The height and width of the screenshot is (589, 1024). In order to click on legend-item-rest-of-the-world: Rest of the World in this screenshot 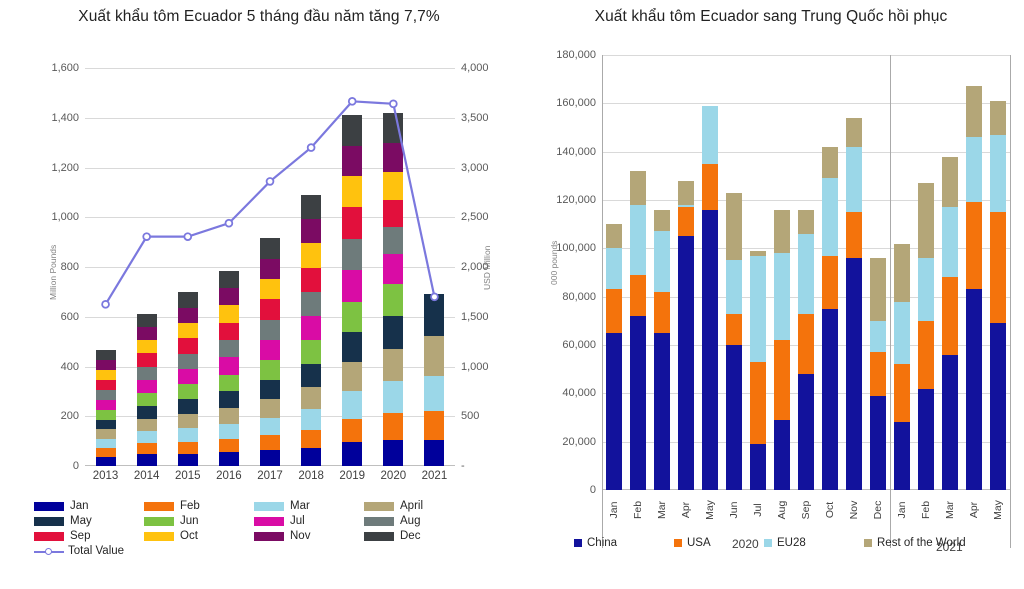, I will do `click(915, 543)`.